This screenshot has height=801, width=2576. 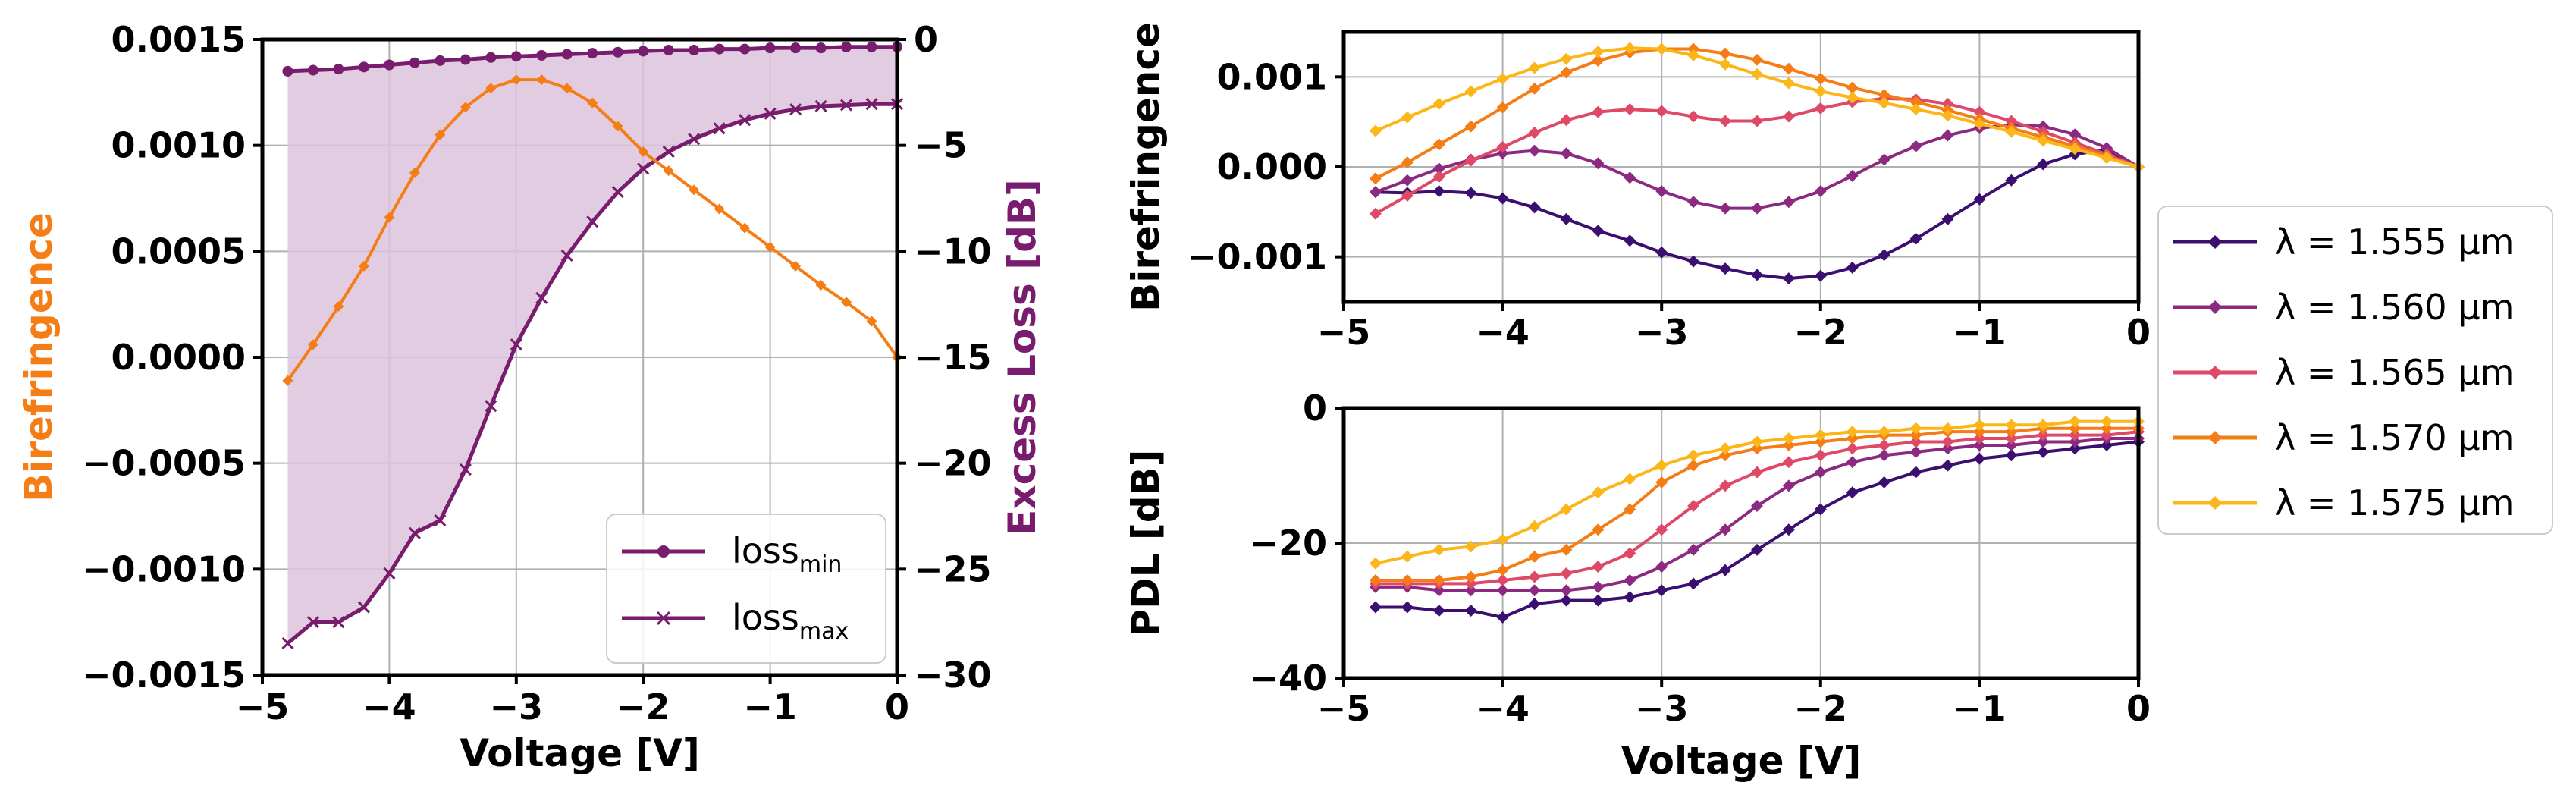 What do you see at coordinates (953, 357) in the screenshot?
I see `y2-tick-label: −15` at bounding box center [953, 357].